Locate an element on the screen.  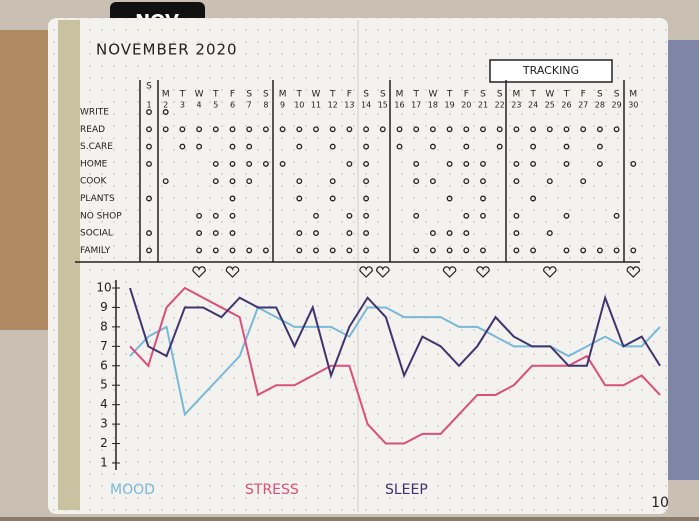
date: 27 is located at coordinates (583, 105).